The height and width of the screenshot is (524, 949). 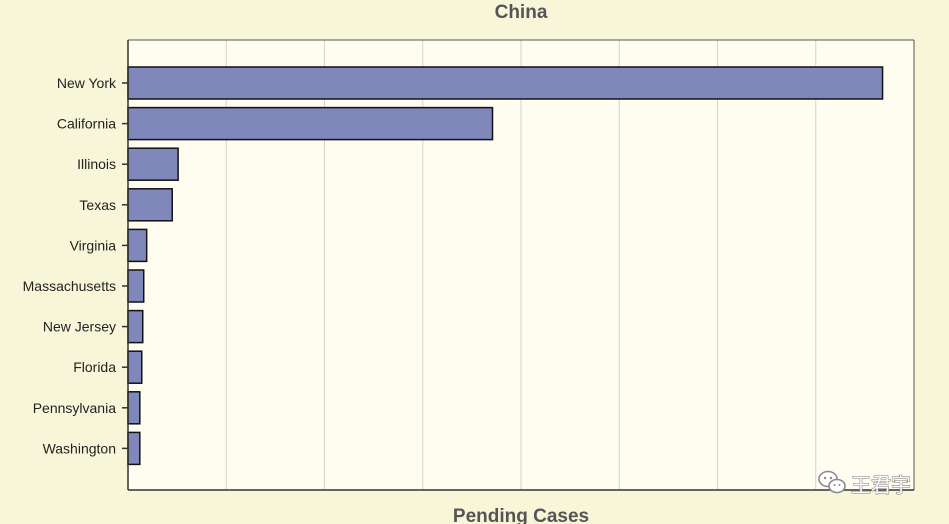 What do you see at coordinates (137, 245) in the screenshot?
I see `bar-virginia` at bounding box center [137, 245].